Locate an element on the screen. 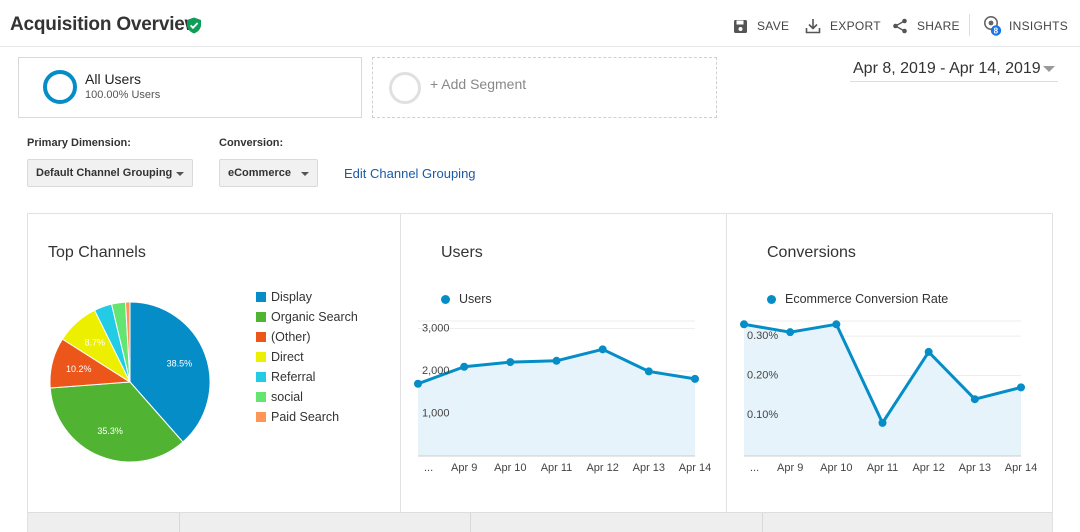 Image resolution: width=1080 pixels, height=532 pixels. toolbar-divider is located at coordinates (969, 25).